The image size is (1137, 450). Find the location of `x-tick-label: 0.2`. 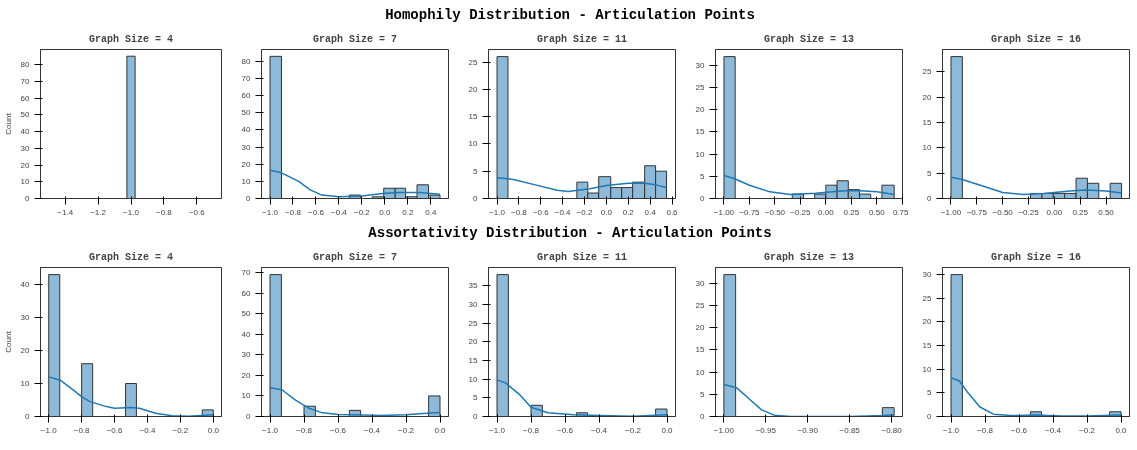

x-tick-label: 0.2 is located at coordinates (408, 212).